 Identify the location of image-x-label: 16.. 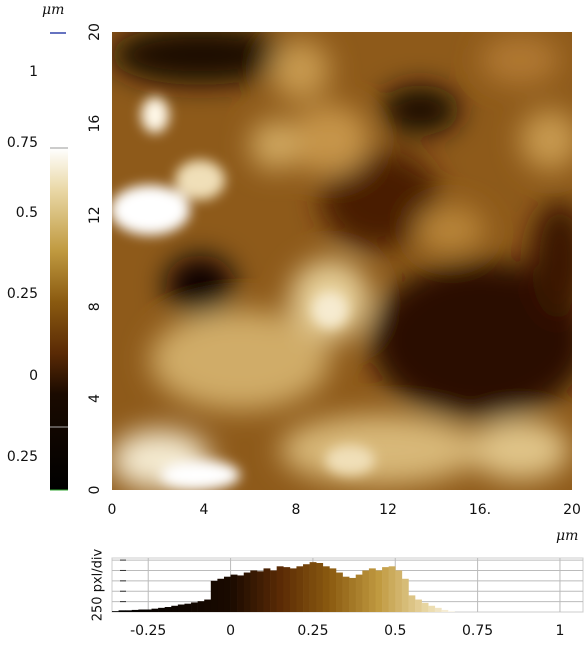
(480, 510).